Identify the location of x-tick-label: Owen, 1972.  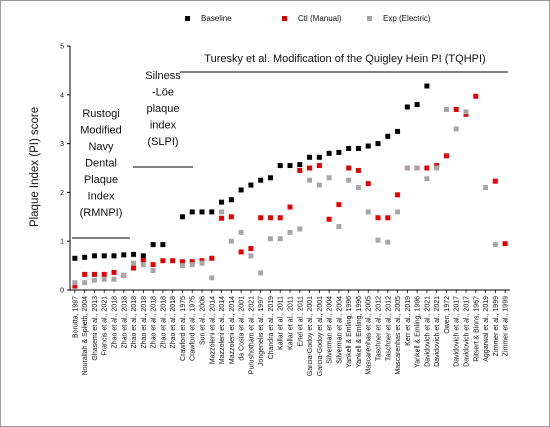
(447, 315).